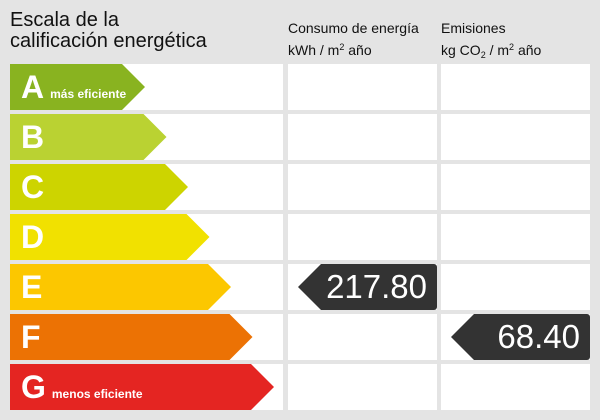 This screenshot has height=420, width=600. I want to click on rating-note: más eficiente, so click(88, 94).